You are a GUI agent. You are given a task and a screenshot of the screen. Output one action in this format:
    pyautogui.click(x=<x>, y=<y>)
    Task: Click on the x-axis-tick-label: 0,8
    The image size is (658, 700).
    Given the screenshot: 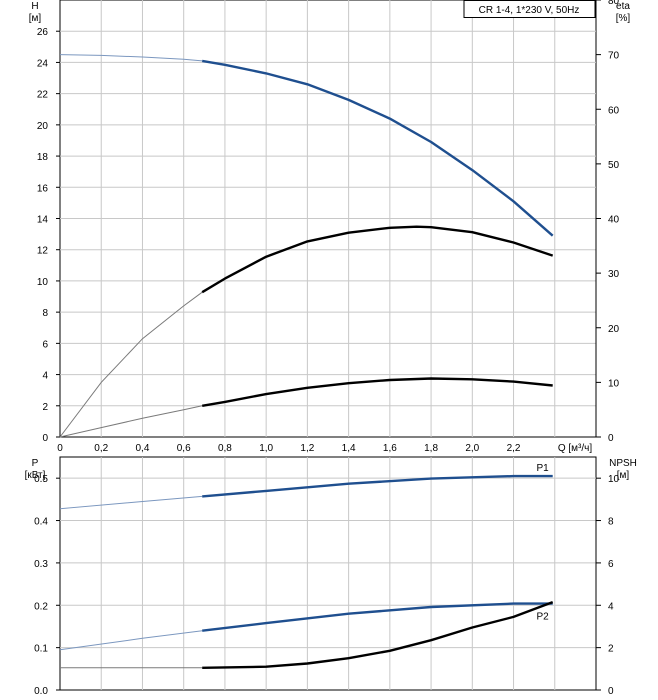 What is the action you would take?
    pyautogui.click(x=225, y=448)
    